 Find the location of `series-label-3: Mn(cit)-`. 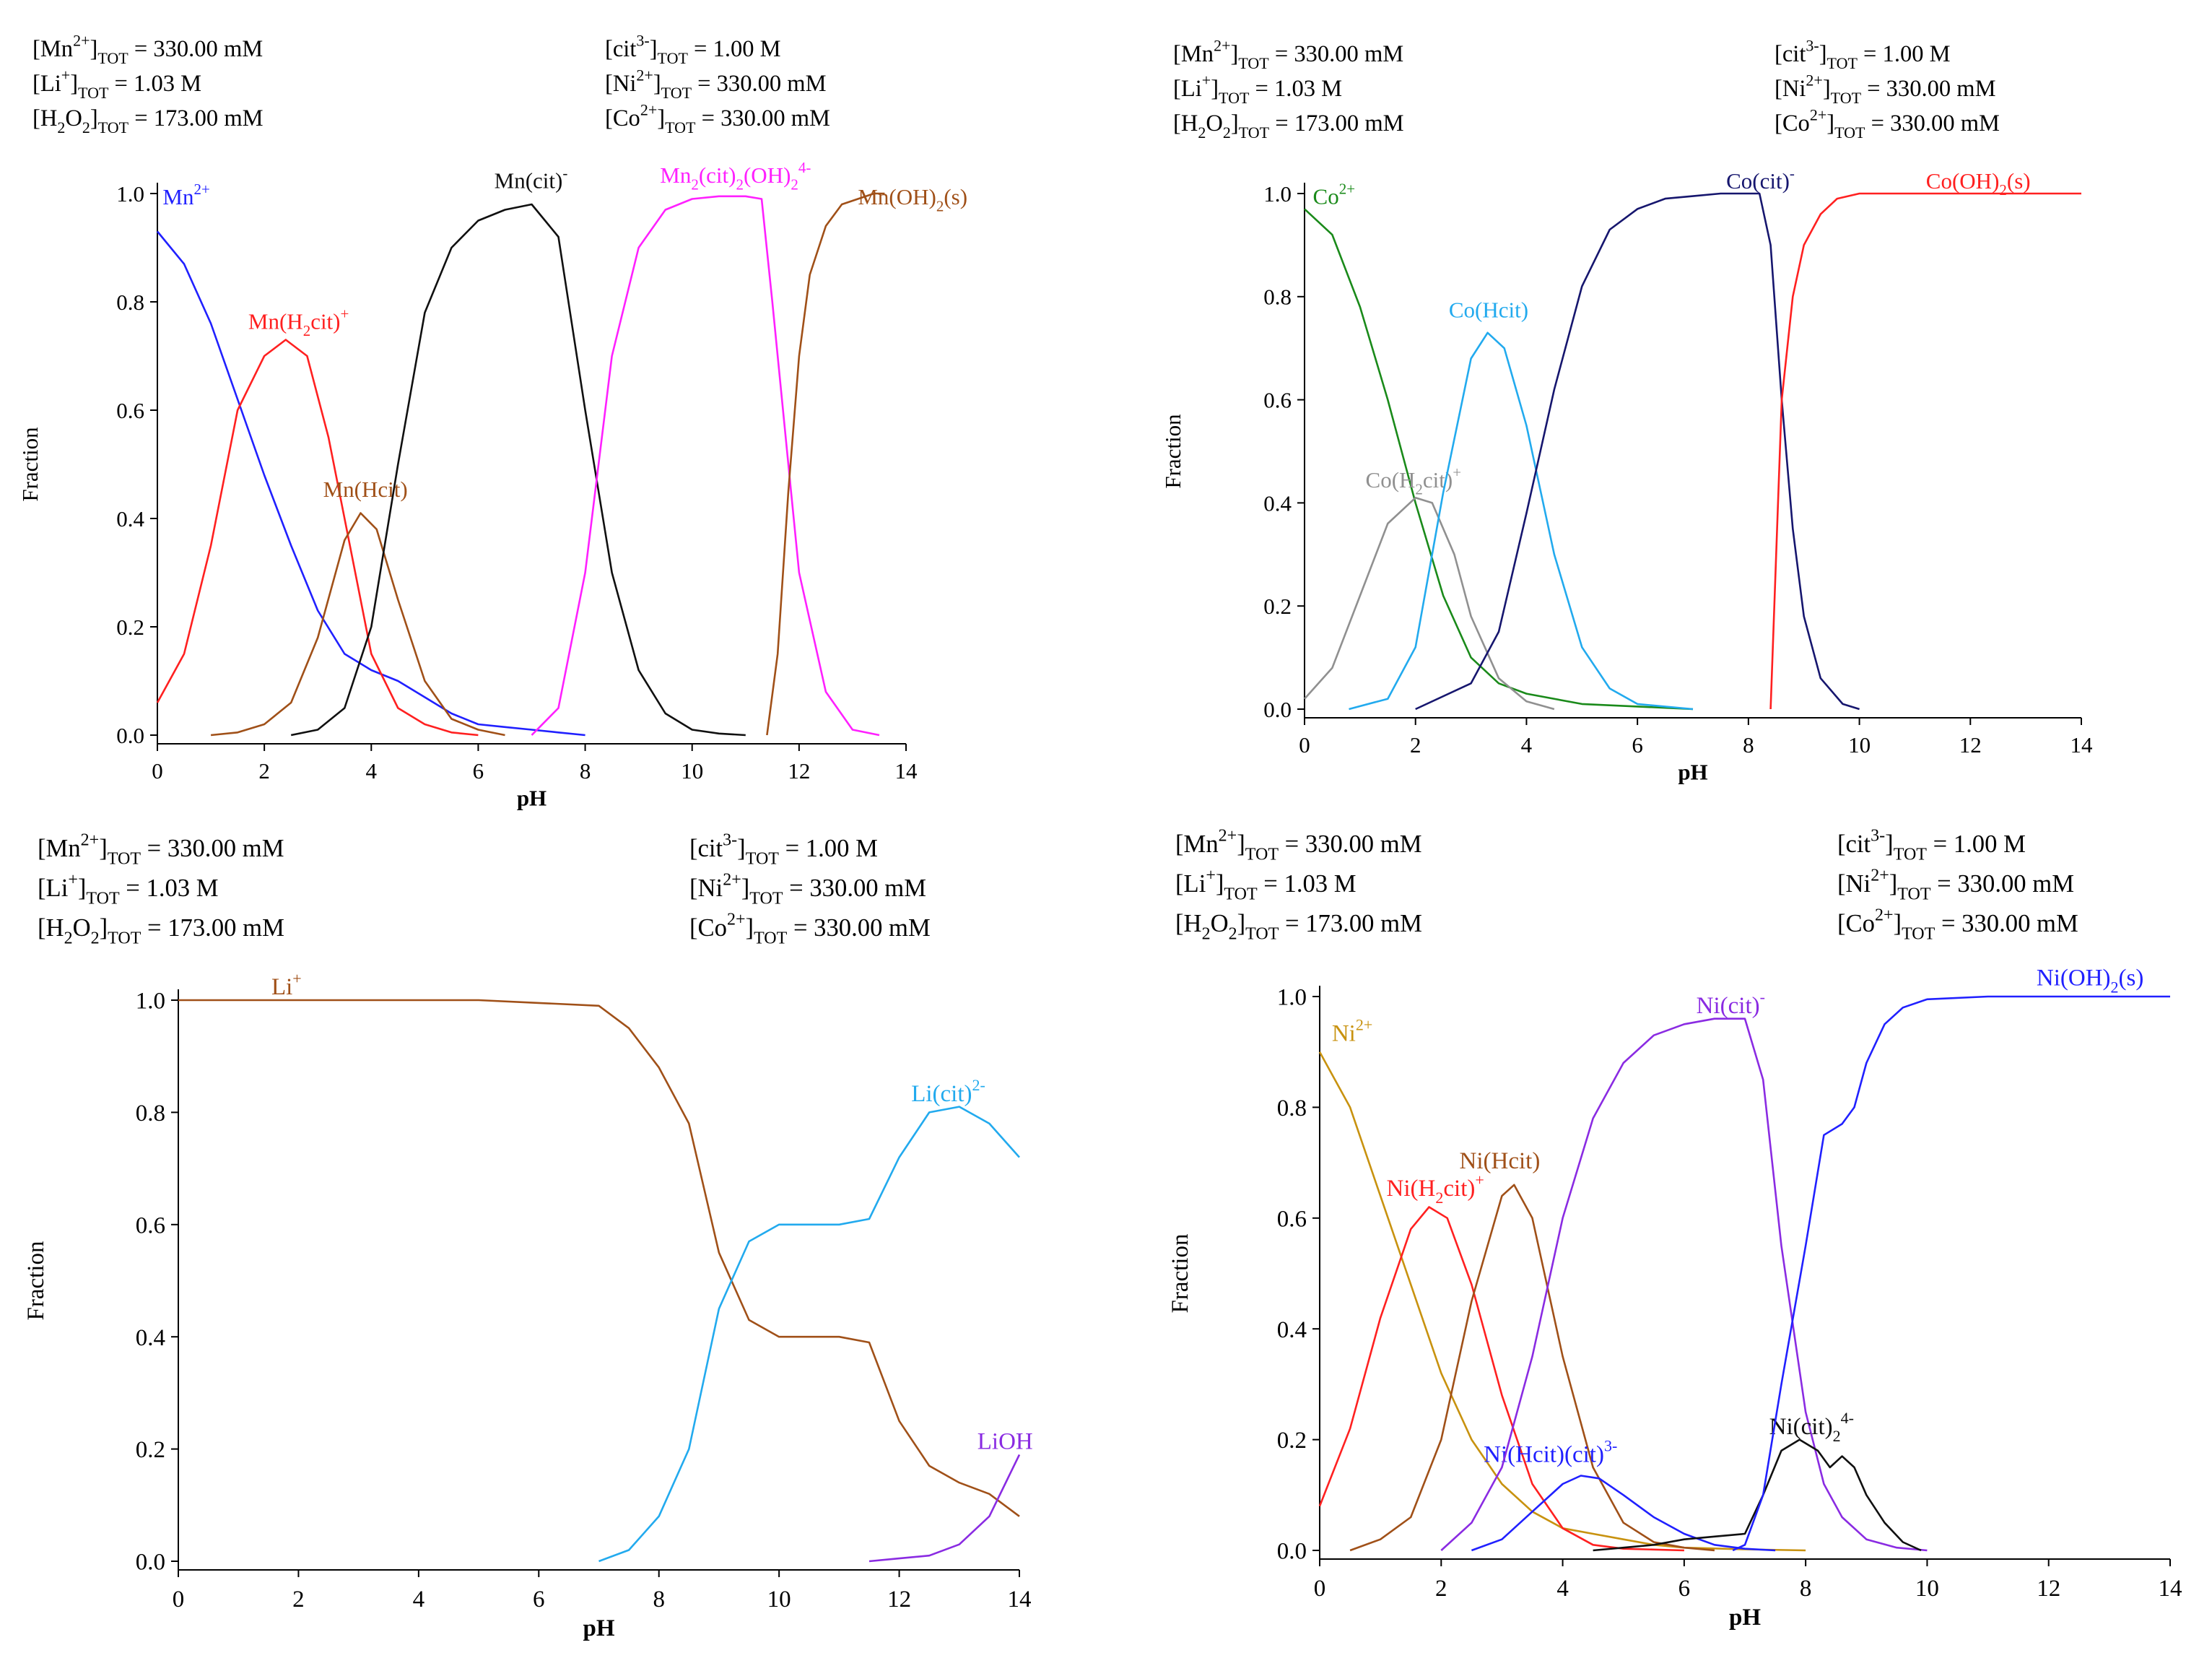

series-label-3: Mn(cit)- is located at coordinates (531, 179).